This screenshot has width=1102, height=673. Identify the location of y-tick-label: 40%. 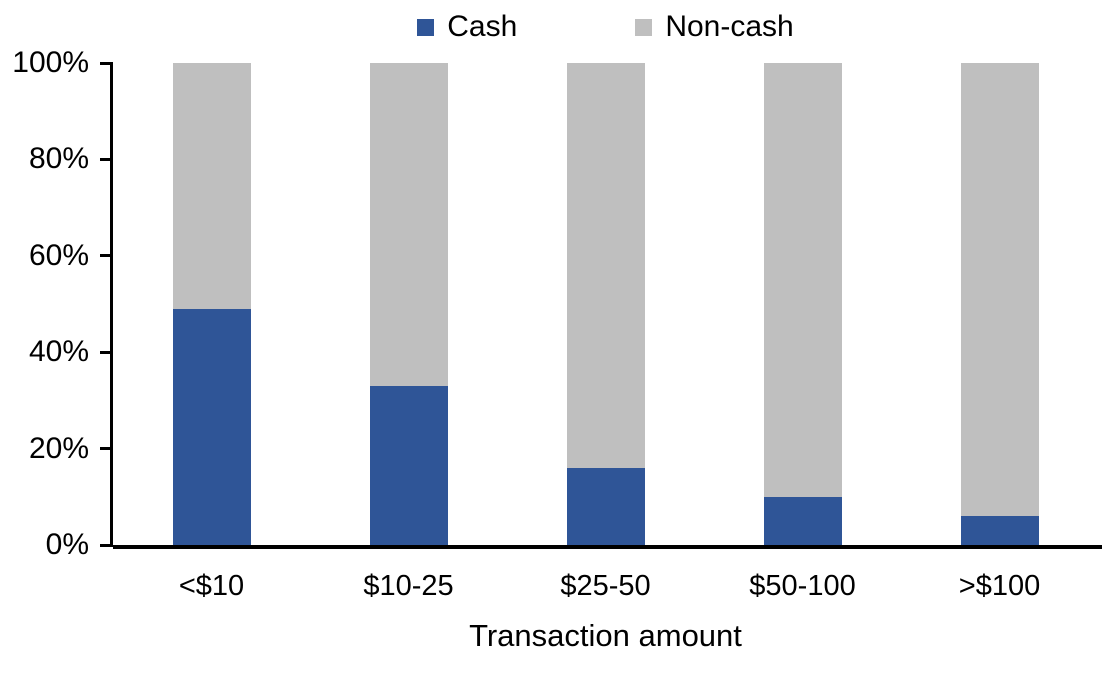
(58, 352).